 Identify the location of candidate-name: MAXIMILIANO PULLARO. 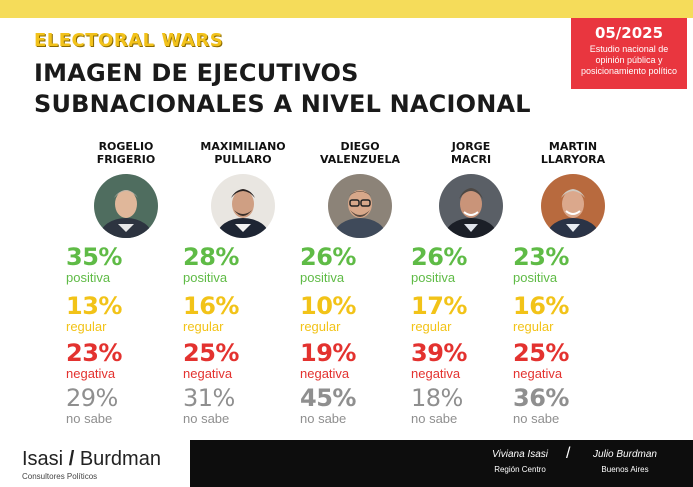
(243, 155).